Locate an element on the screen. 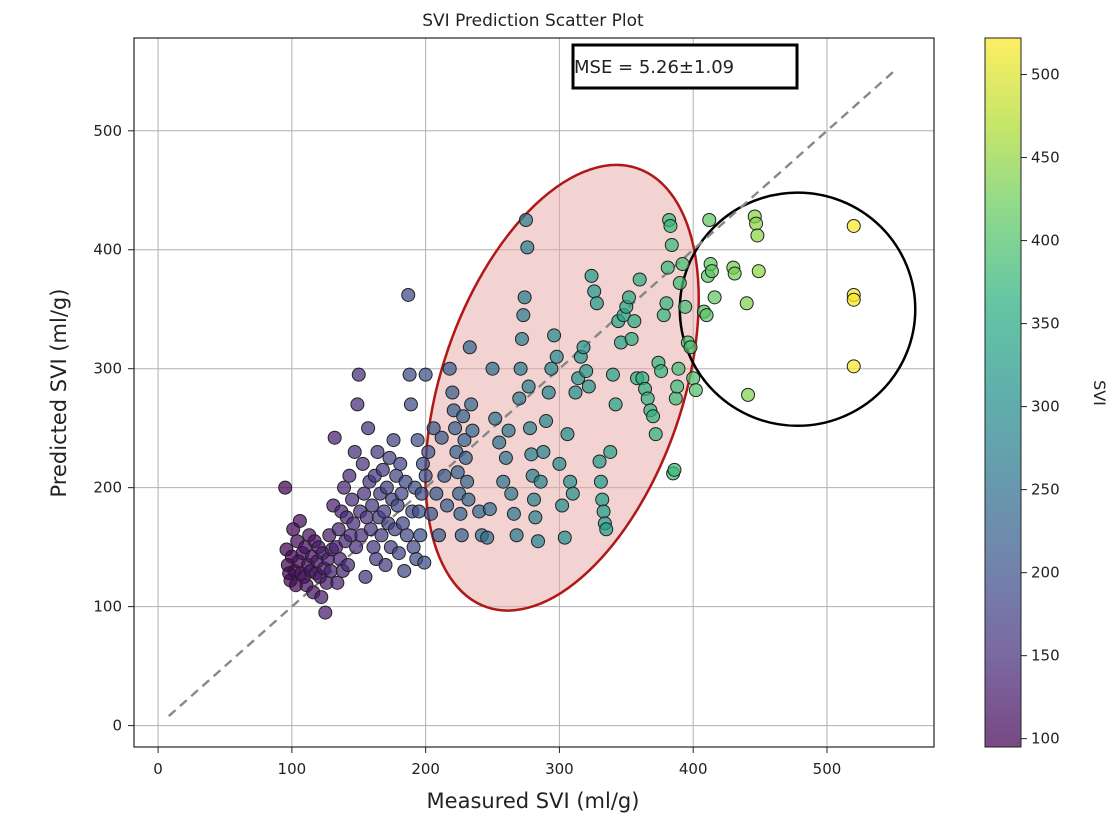 The image size is (1119, 821). chart-title: SVI Prediction Scatter Plot is located at coordinates (533, 21).